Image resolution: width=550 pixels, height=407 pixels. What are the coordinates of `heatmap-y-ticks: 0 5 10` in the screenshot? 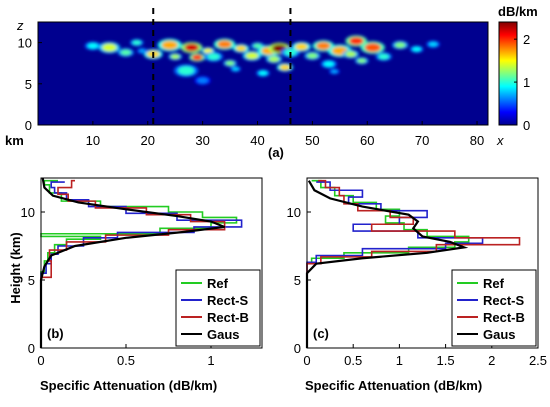 It's located at (30, 84).